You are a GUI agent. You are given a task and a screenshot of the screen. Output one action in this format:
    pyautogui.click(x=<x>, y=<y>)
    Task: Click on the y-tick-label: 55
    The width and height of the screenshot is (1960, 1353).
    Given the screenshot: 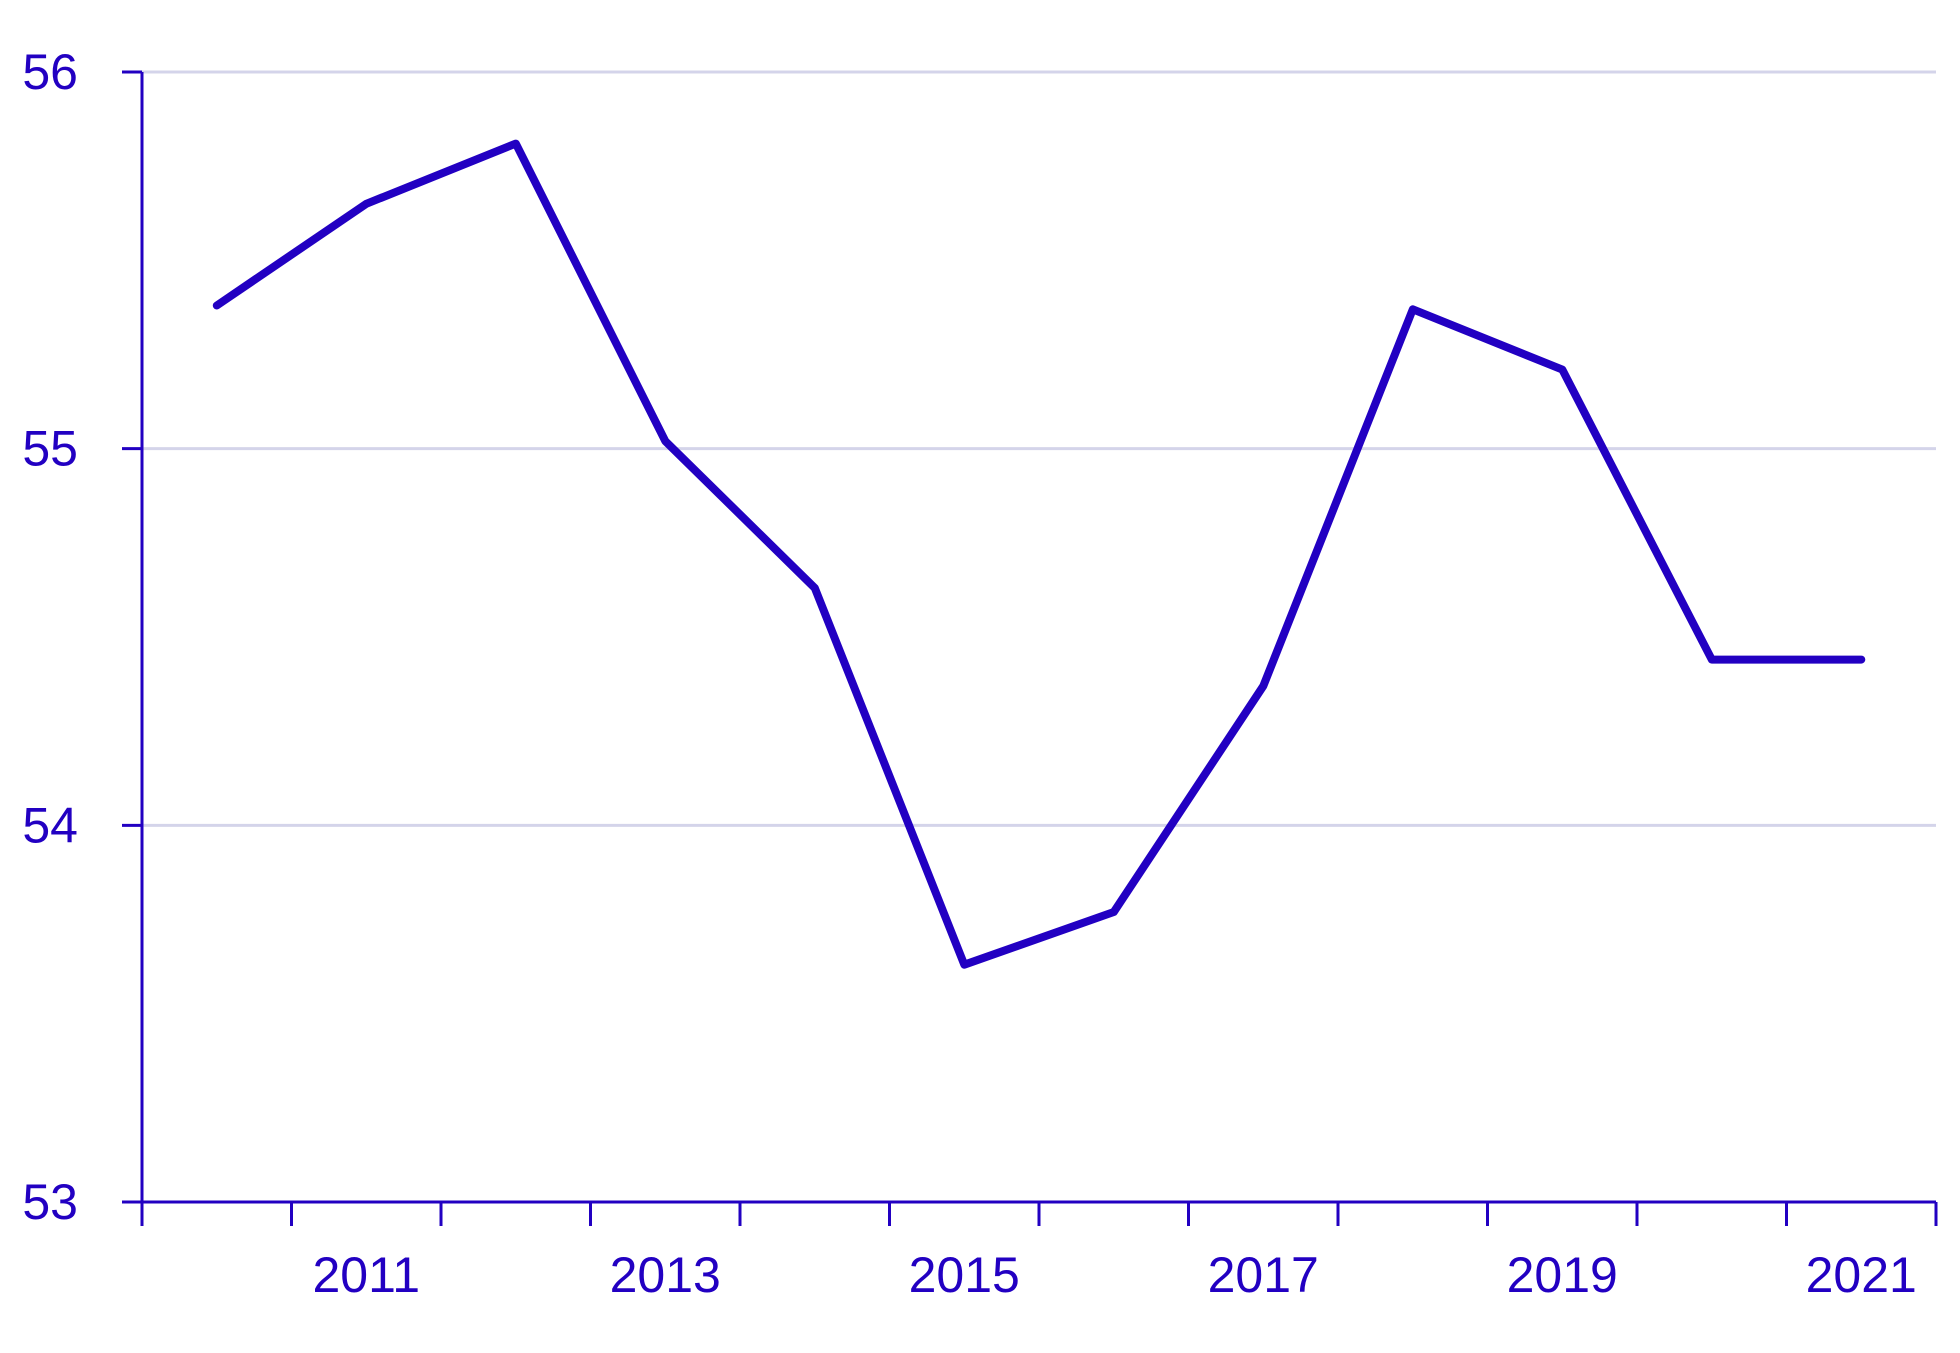 What is the action you would take?
    pyautogui.click(x=50, y=449)
    